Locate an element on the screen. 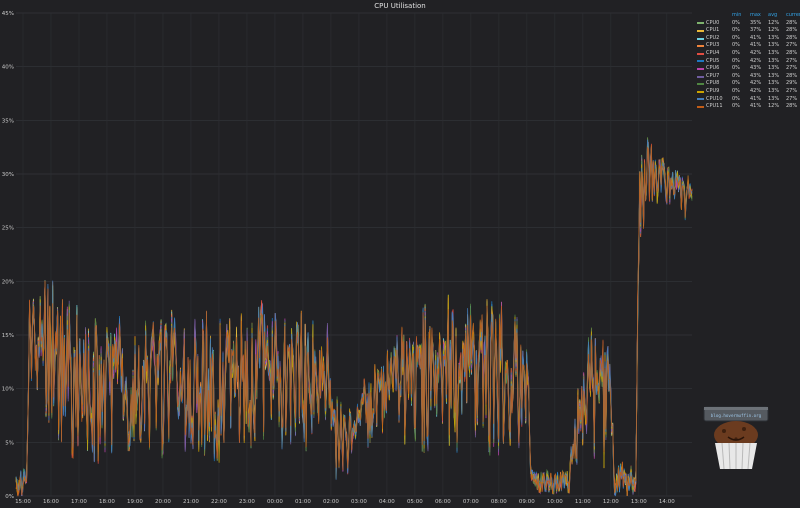 The height and width of the screenshot is (508, 800). legend-name: CPU5 is located at coordinates (713, 60).